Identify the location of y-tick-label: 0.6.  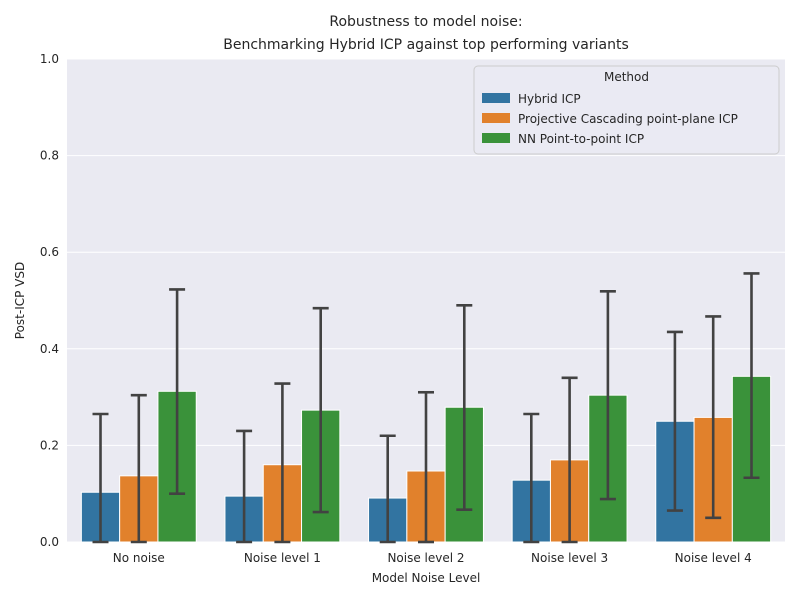
(49, 252).